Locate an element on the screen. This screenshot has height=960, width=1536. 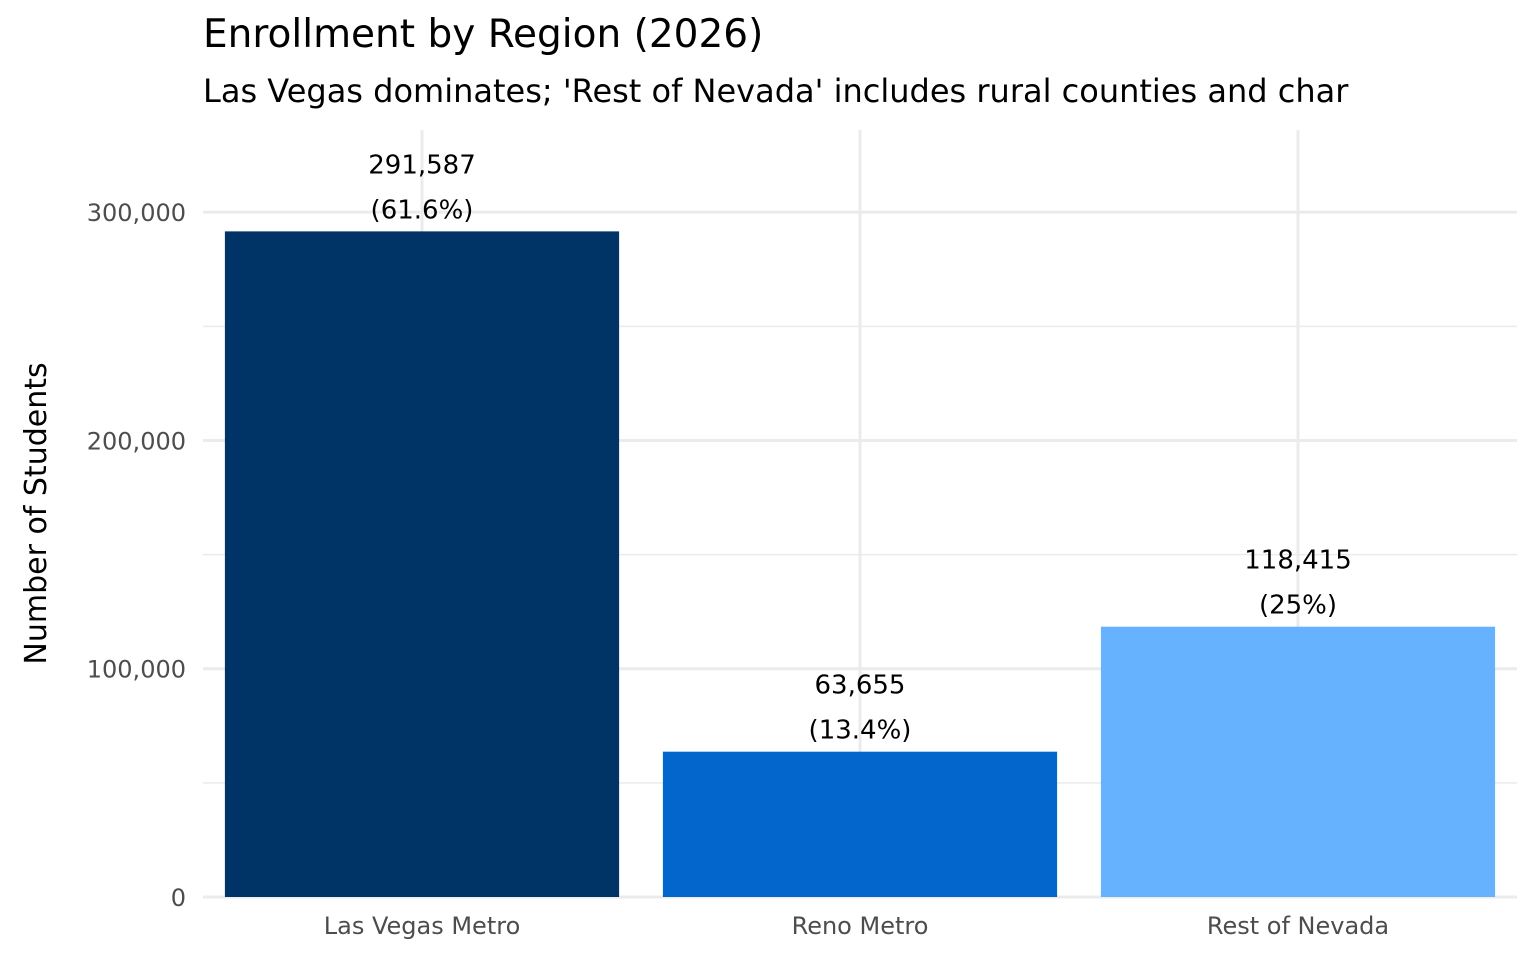
x-tick-label: Las Vegas Metro is located at coordinates (422, 926).